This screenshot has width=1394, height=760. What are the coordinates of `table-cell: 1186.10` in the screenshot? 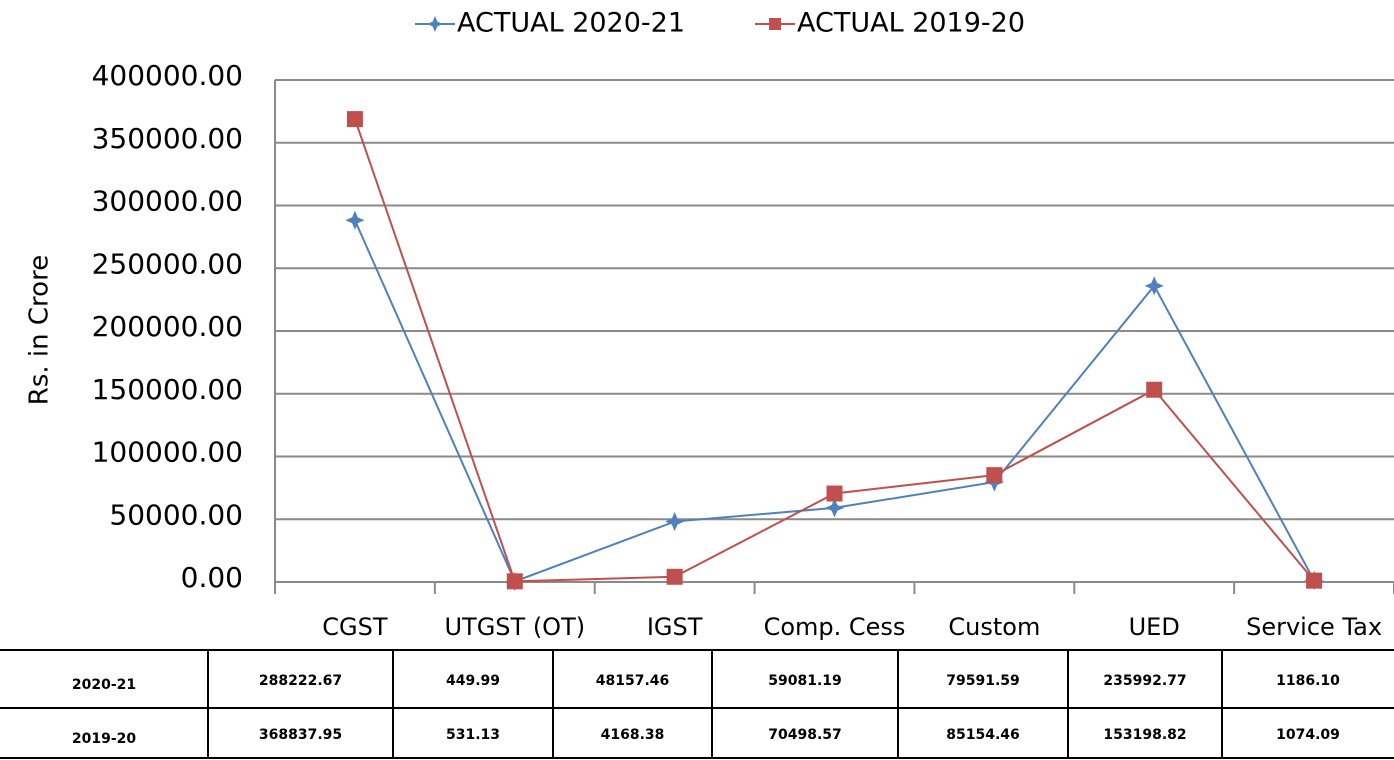 It's located at (1308, 681).